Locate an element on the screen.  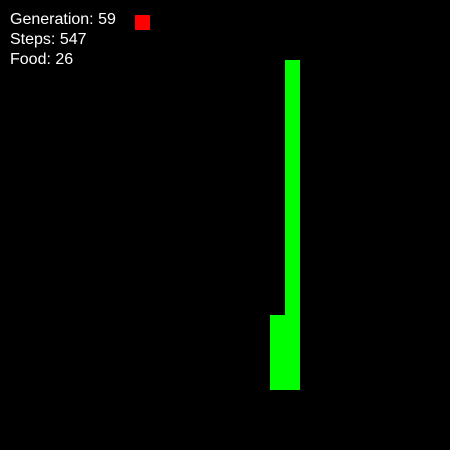
food-value: 26 is located at coordinates (64, 59).